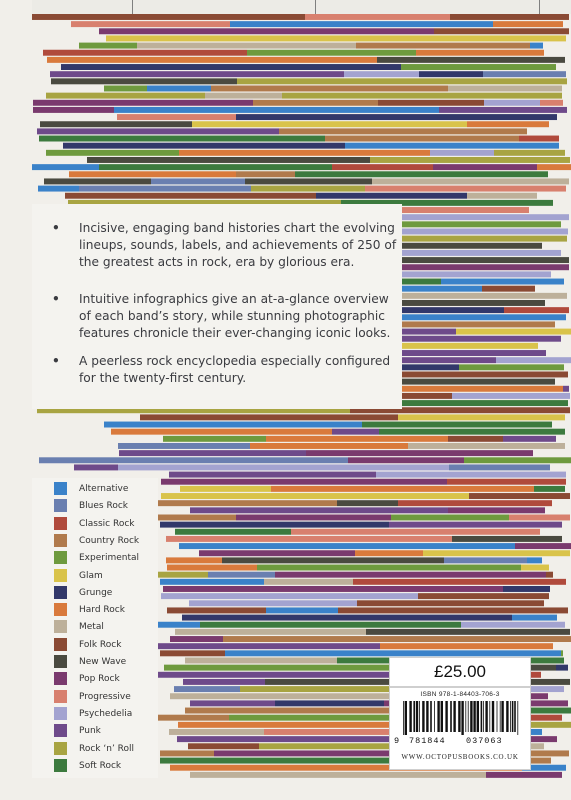  I want to click on legend-label: Blues Rock, so click(103, 506).